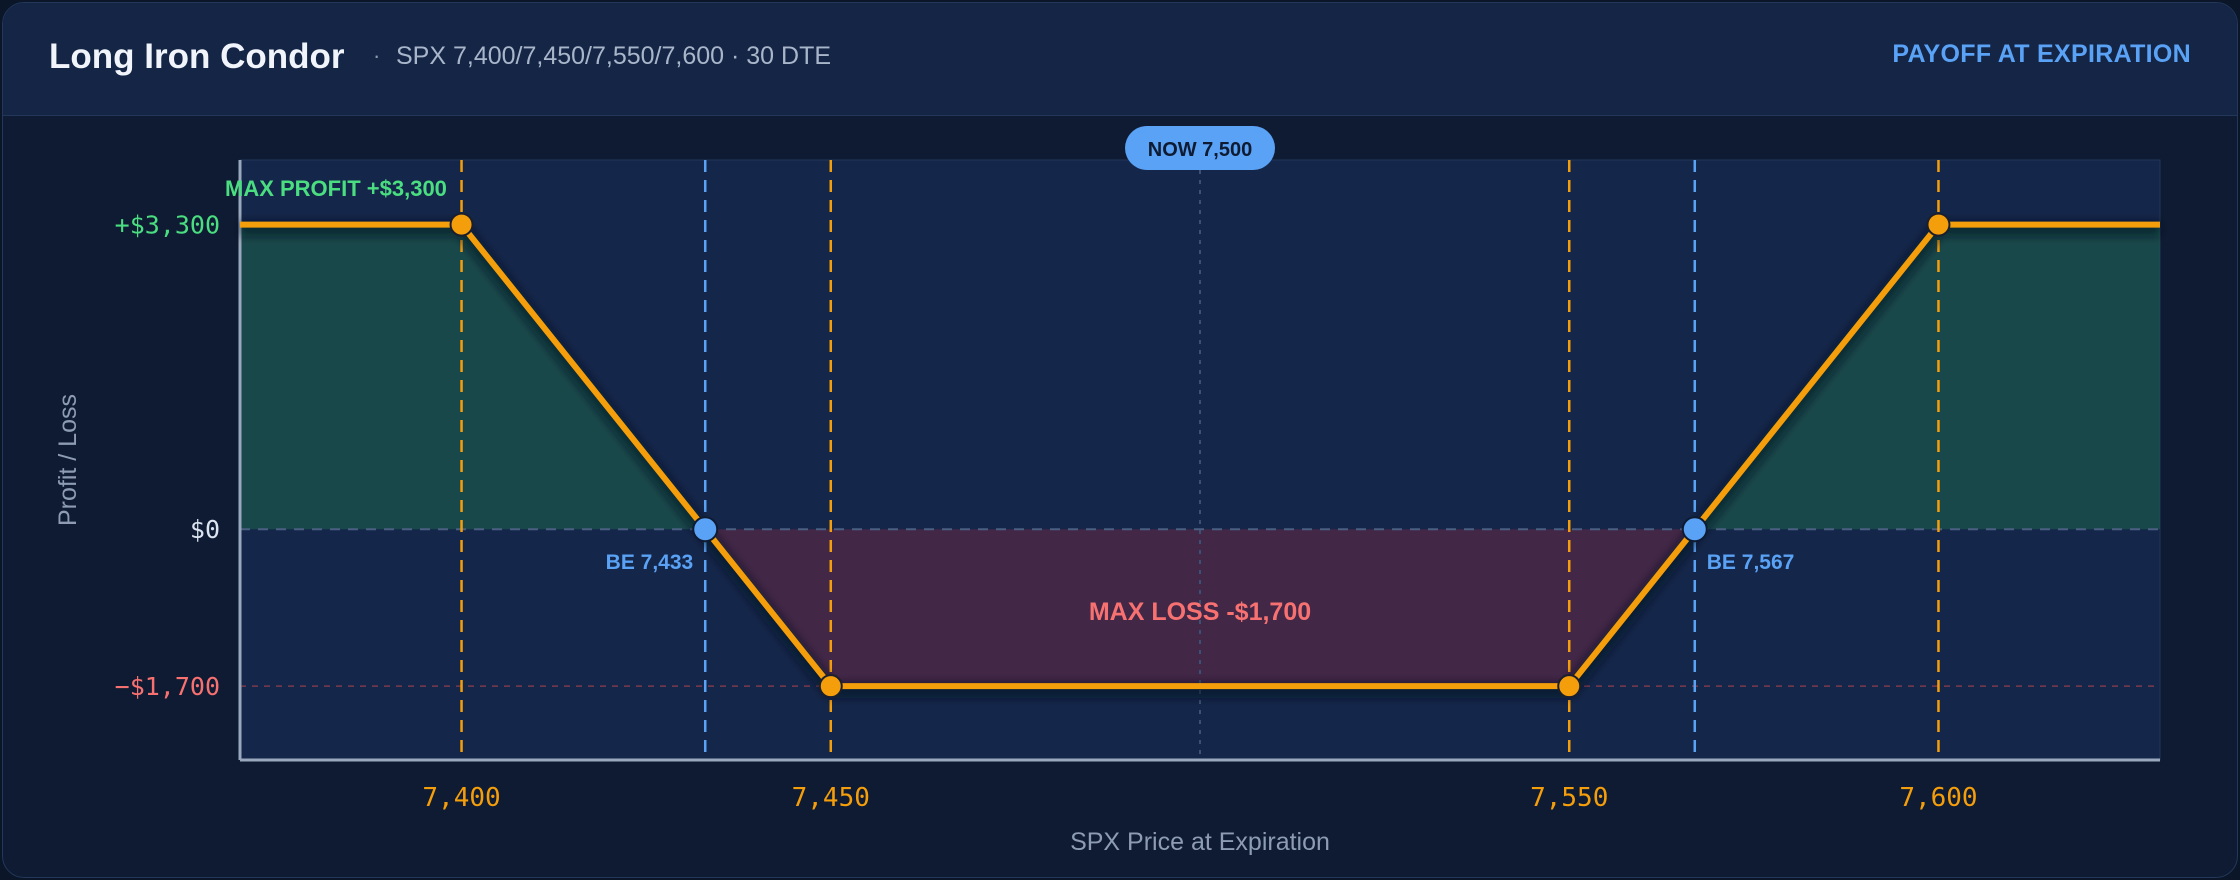 This screenshot has width=2240, height=880. I want to click on strategy-title: Long Iron Condor, so click(197, 56).